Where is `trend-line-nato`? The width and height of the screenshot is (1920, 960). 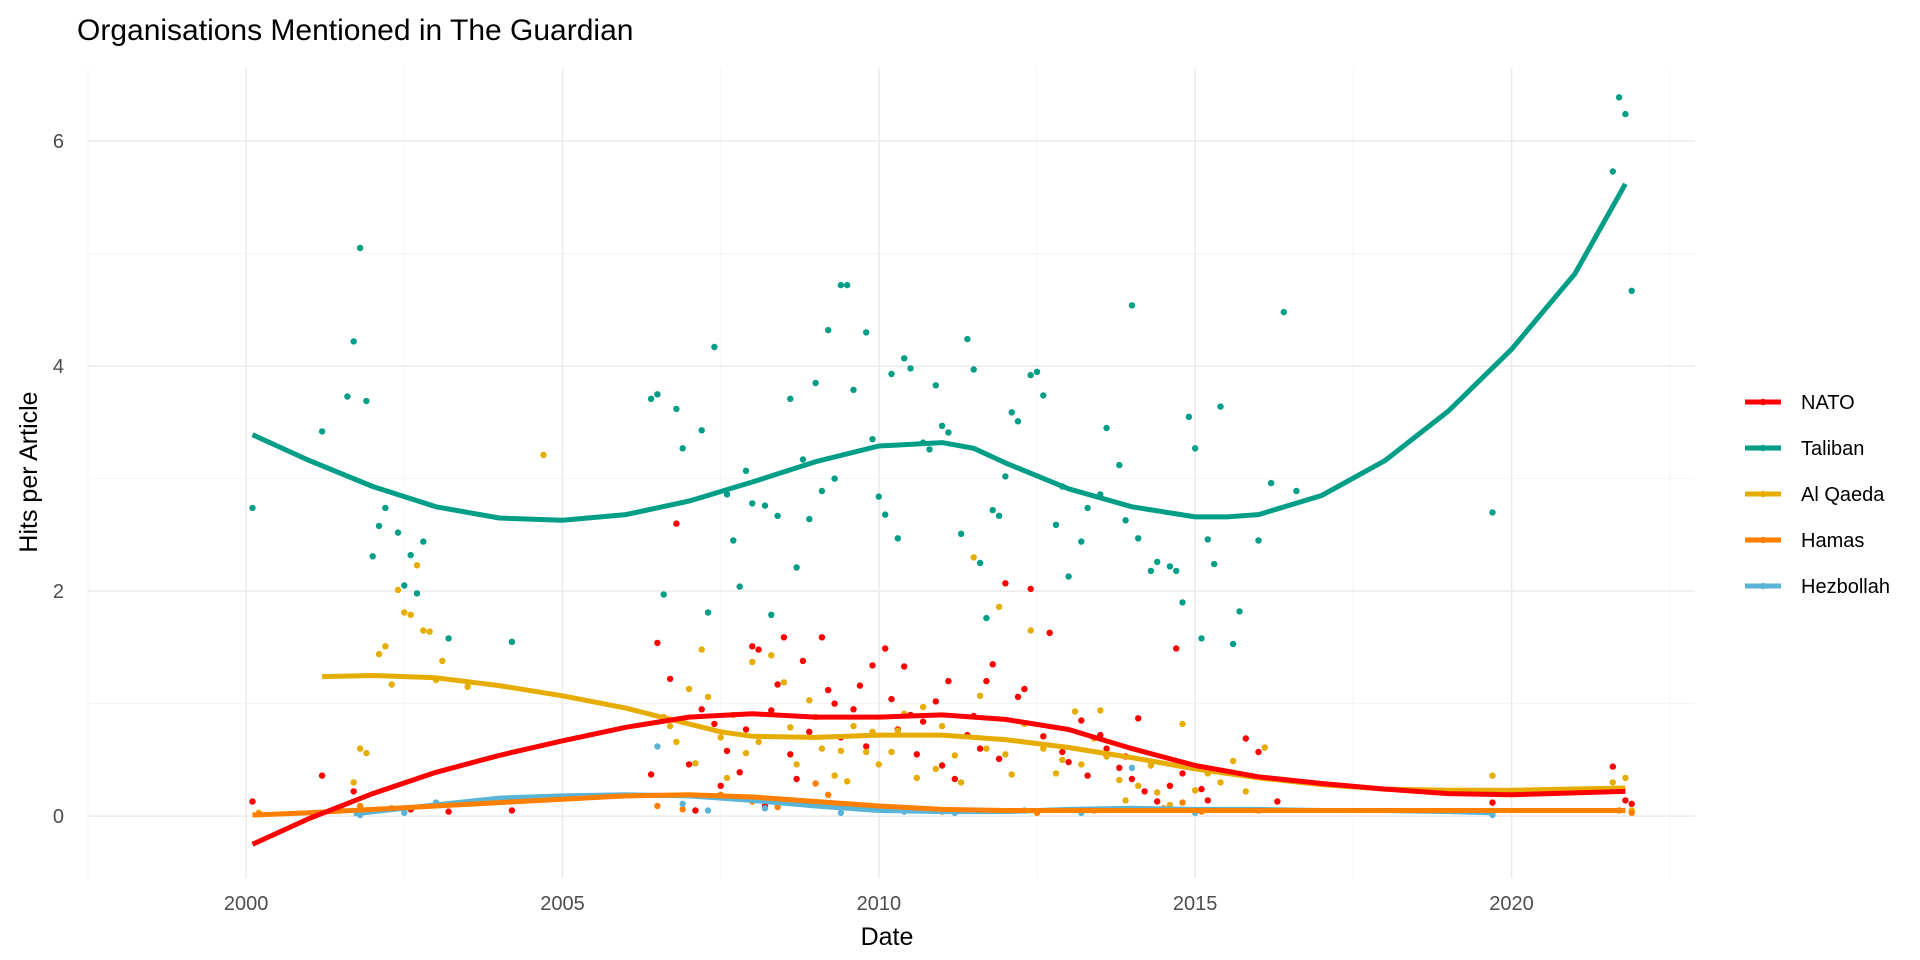 trend-line-nato is located at coordinates (938, 779).